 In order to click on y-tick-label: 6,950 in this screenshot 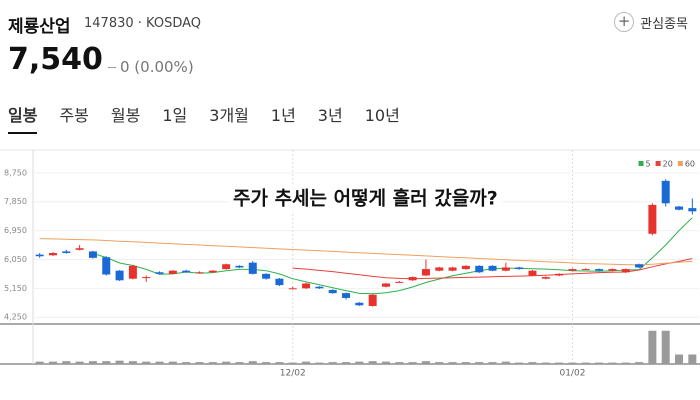, I will do `click(15, 230)`.